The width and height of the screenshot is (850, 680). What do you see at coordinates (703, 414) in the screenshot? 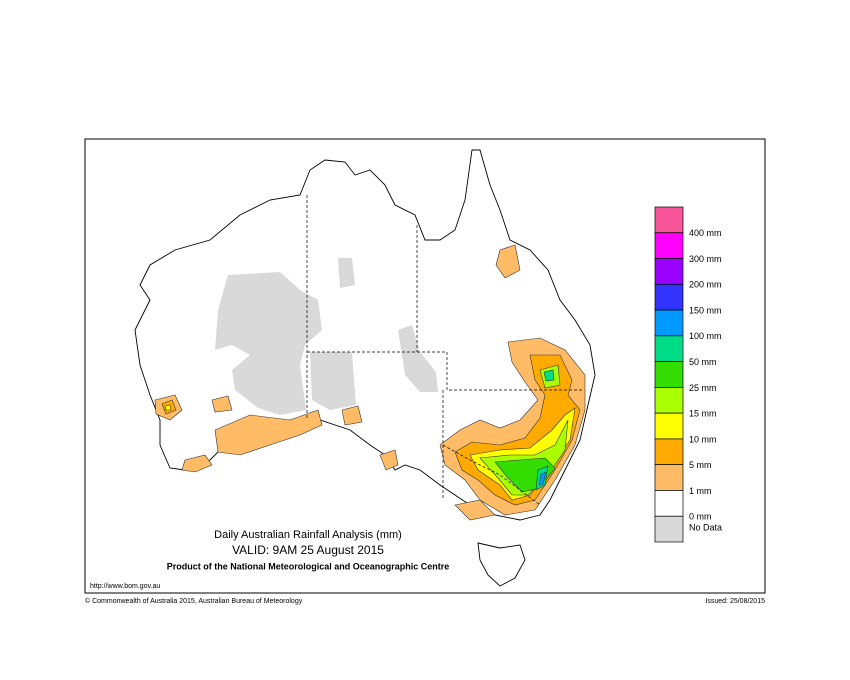
I see `legend-label: 15 mm` at bounding box center [703, 414].